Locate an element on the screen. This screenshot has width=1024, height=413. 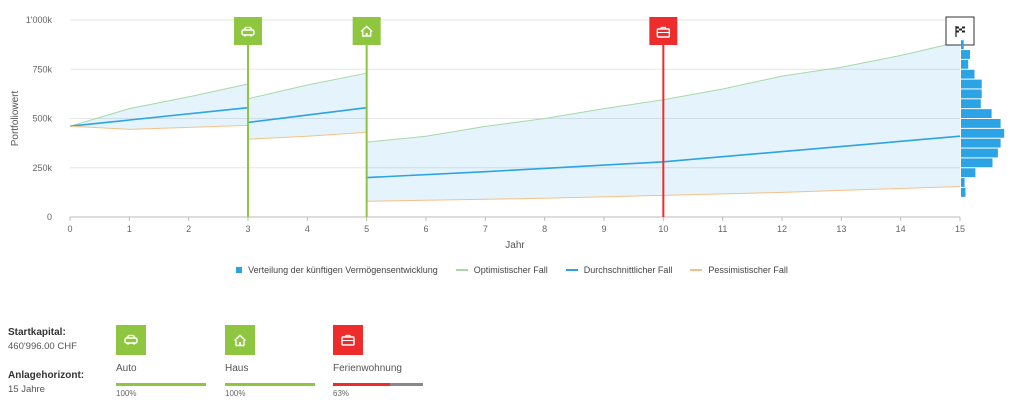
y-tick-label: 0 is located at coordinates (49, 217).